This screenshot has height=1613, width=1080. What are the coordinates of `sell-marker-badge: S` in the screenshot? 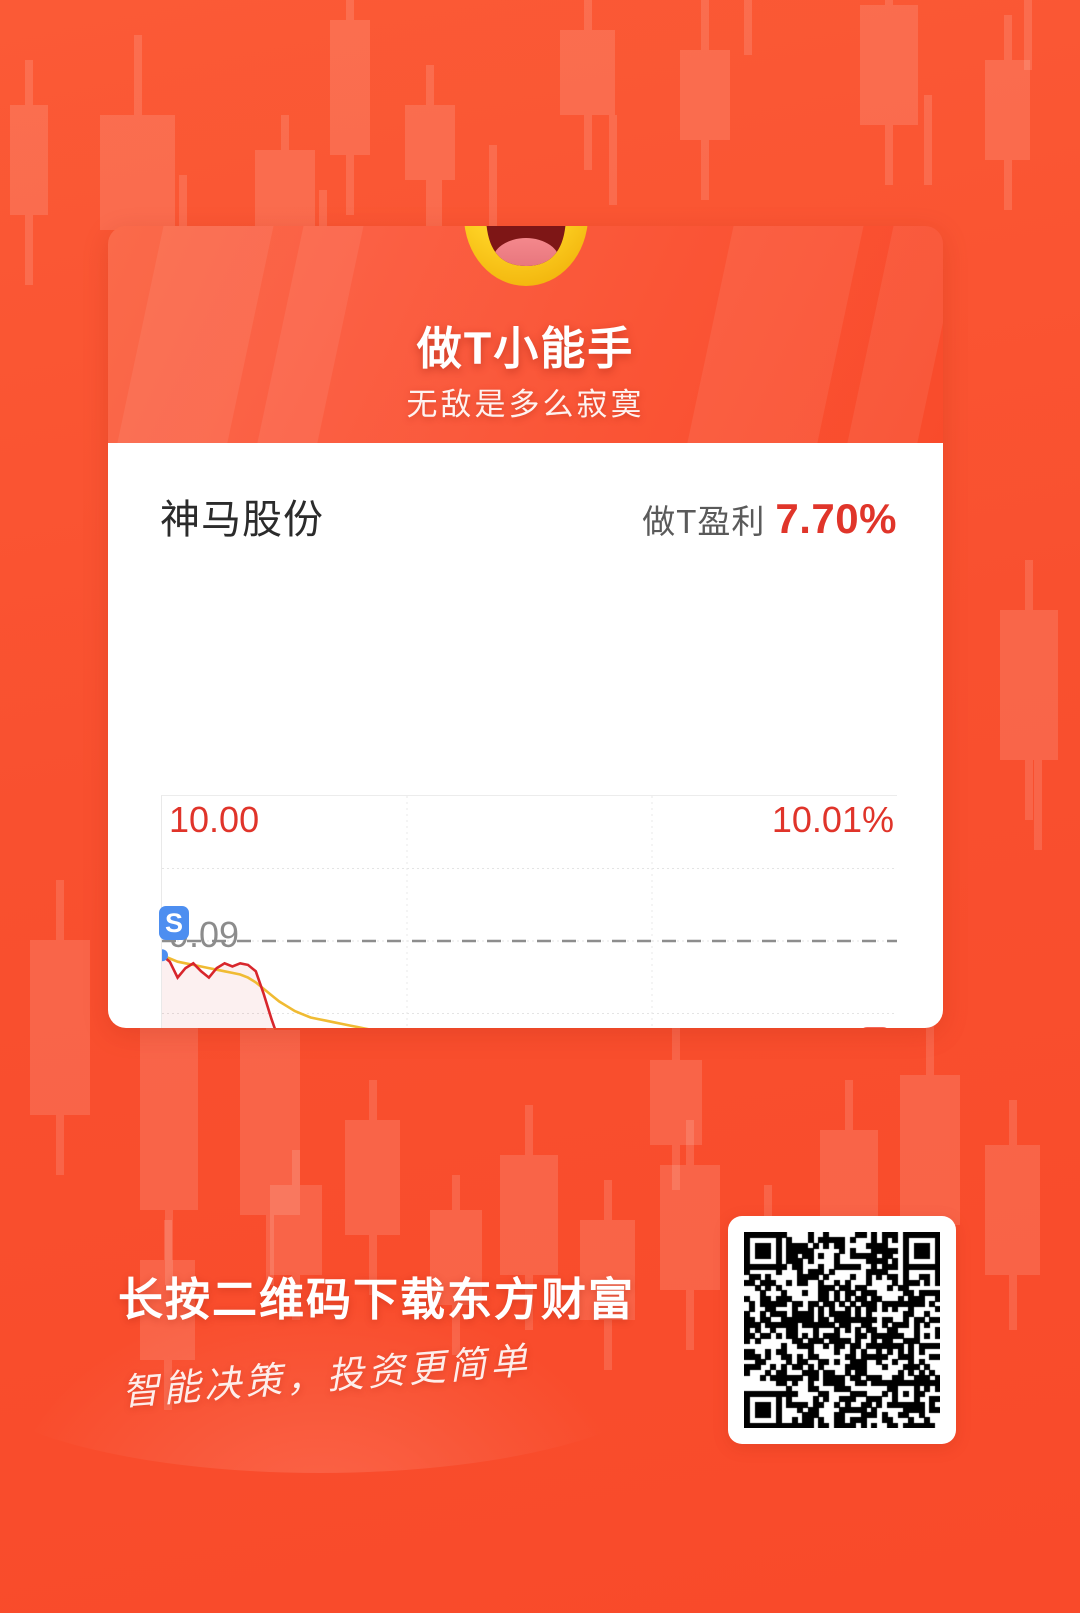 It's located at (174, 923).